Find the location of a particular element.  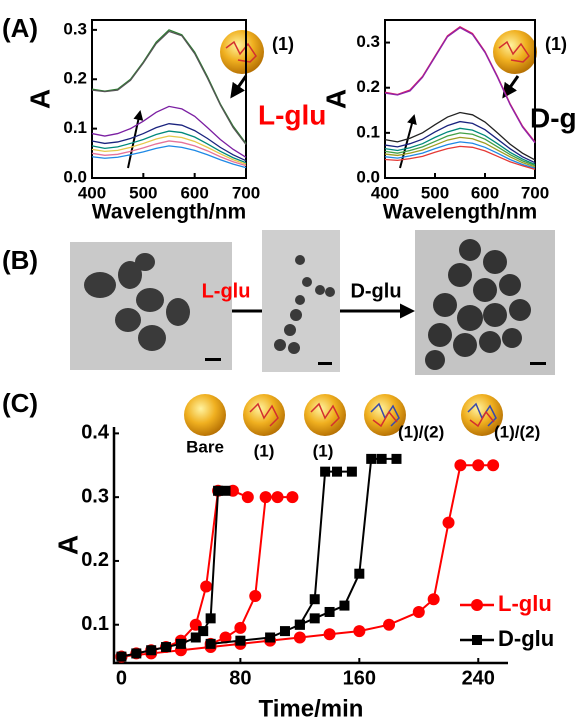

legend-label: L-glu is located at coordinates (525, 603).